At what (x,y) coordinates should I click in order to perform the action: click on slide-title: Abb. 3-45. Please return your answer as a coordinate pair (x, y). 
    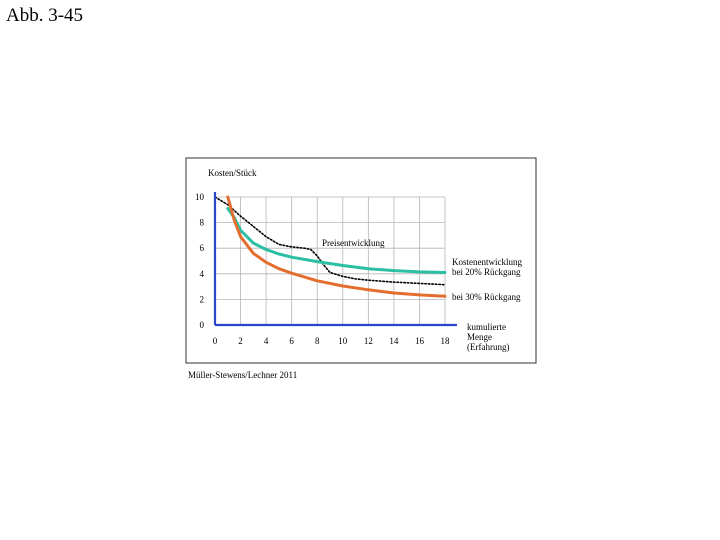
    Looking at the image, I should click on (45, 15).